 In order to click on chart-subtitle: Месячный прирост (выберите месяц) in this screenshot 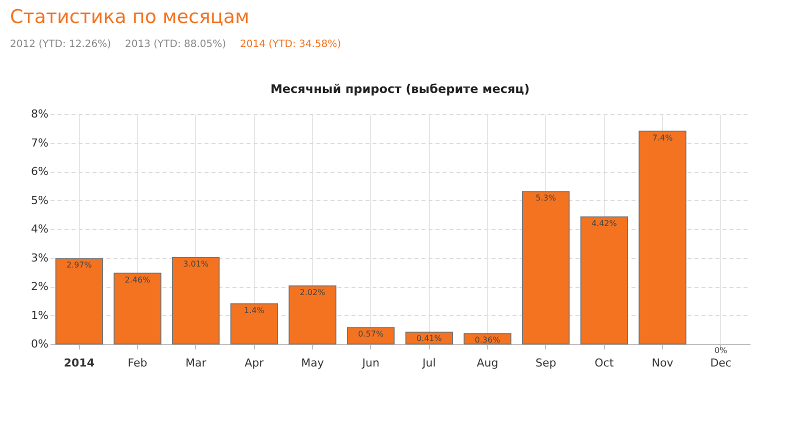, I will do `click(400, 89)`.